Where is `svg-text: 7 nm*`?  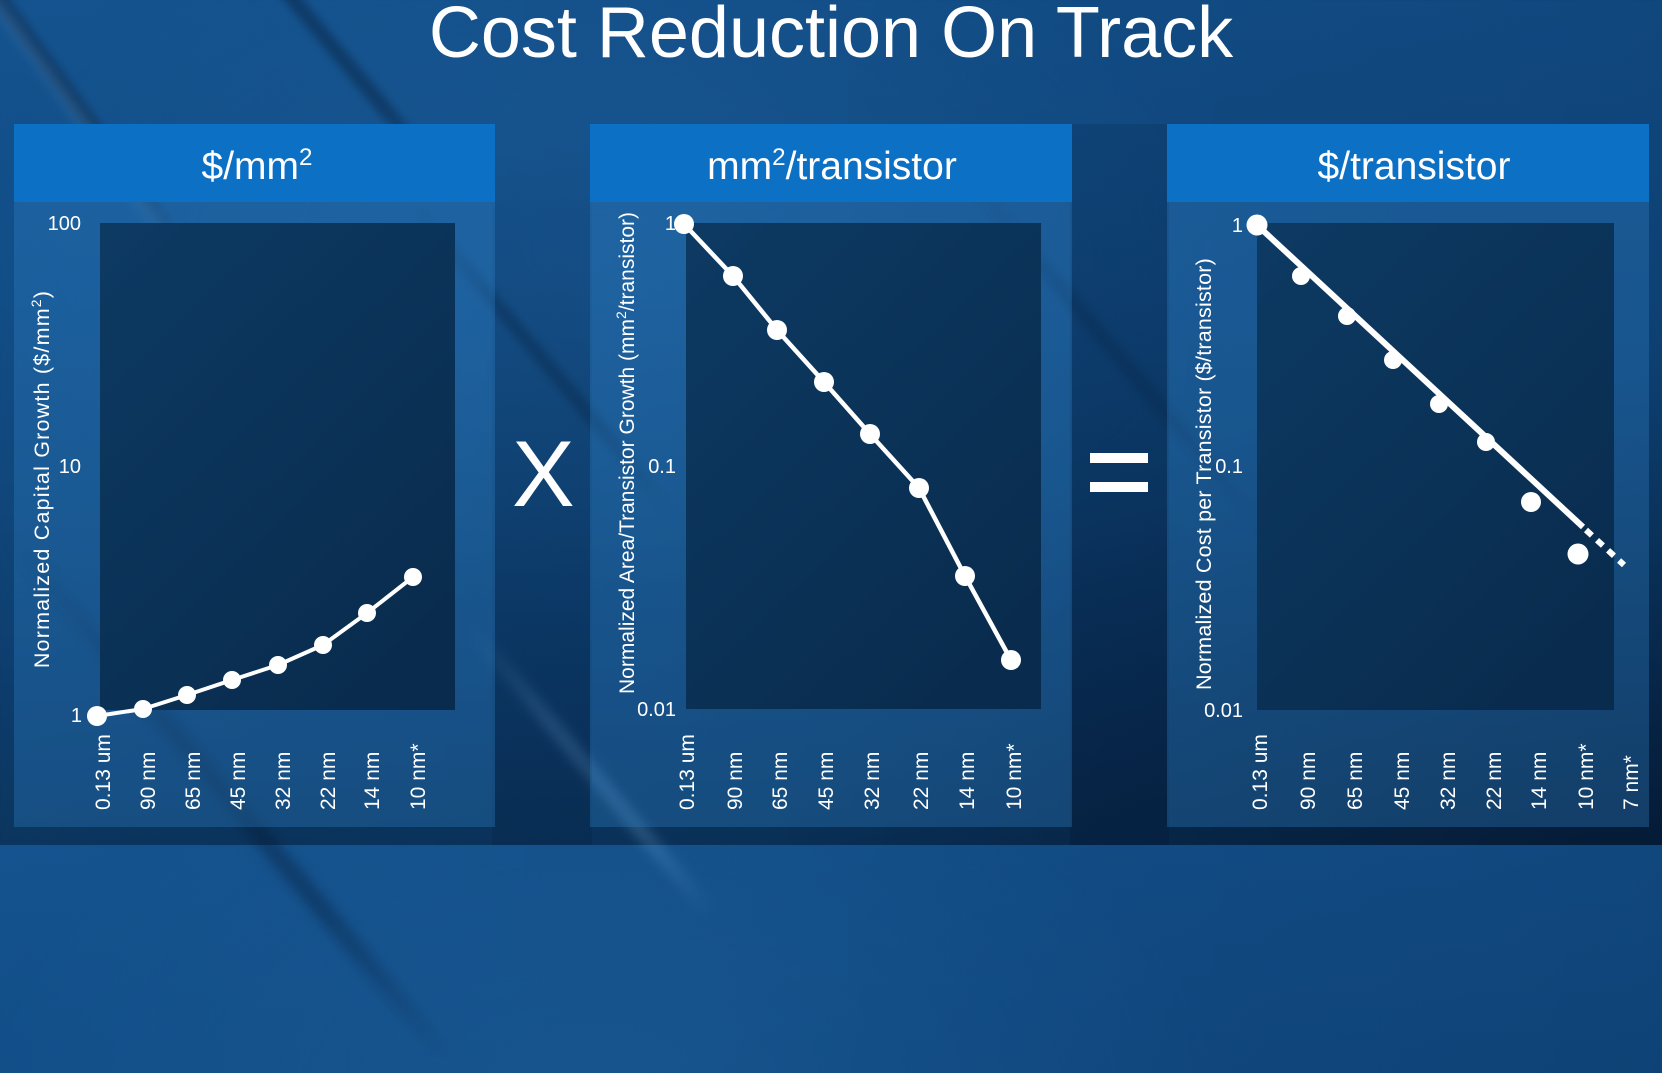
svg-text: 7 nm* is located at coordinates (1631, 782).